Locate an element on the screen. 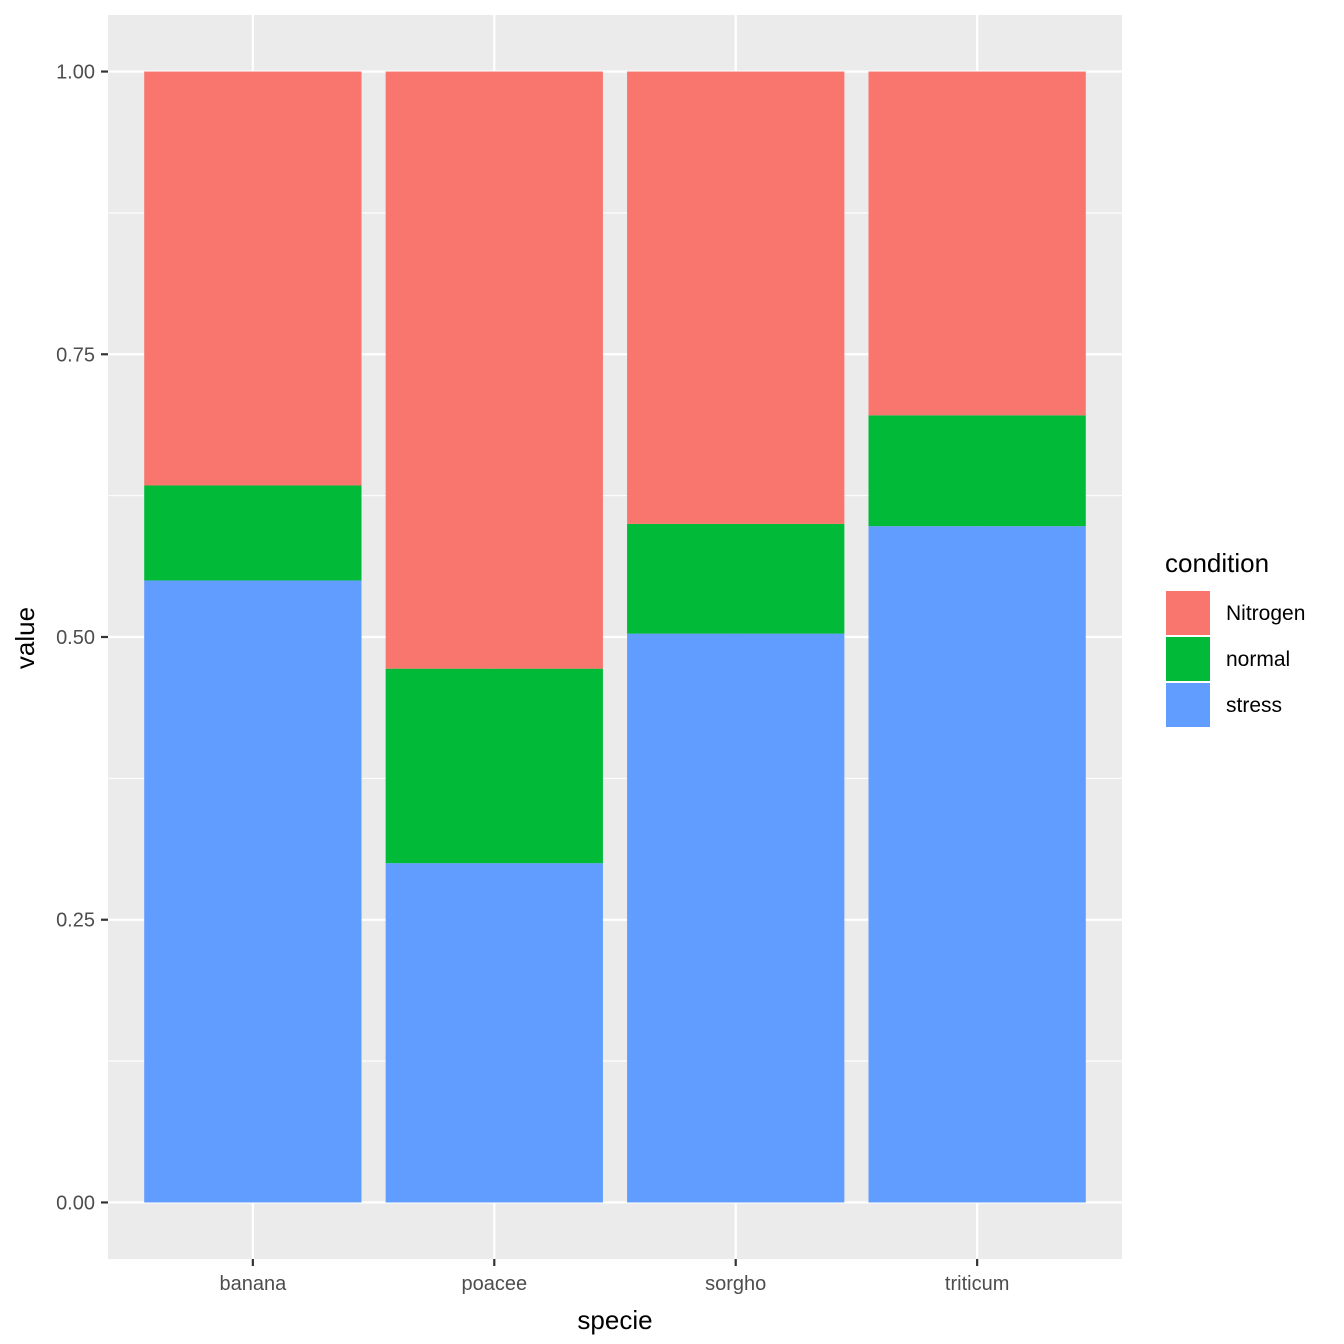 The width and height of the screenshot is (1344, 1344). x-tick-label: triticum is located at coordinates (977, 1284).